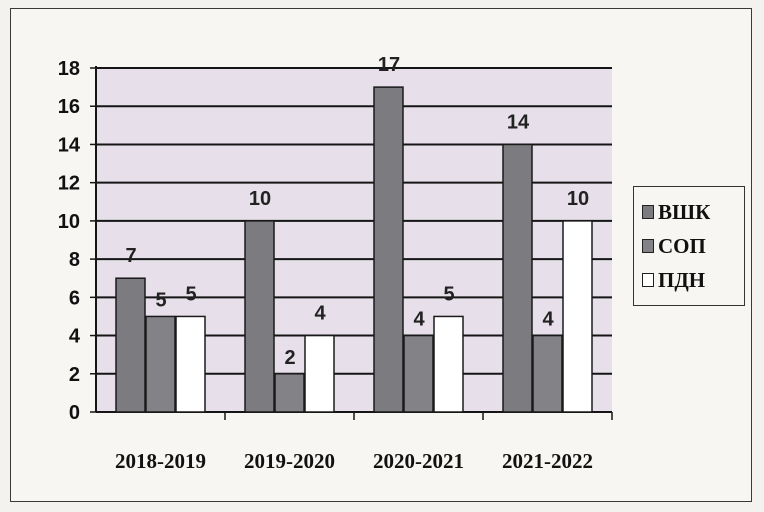 The image size is (764, 512). What do you see at coordinates (74, 298) in the screenshot?
I see `y-tick-label: 6` at bounding box center [74, 298].